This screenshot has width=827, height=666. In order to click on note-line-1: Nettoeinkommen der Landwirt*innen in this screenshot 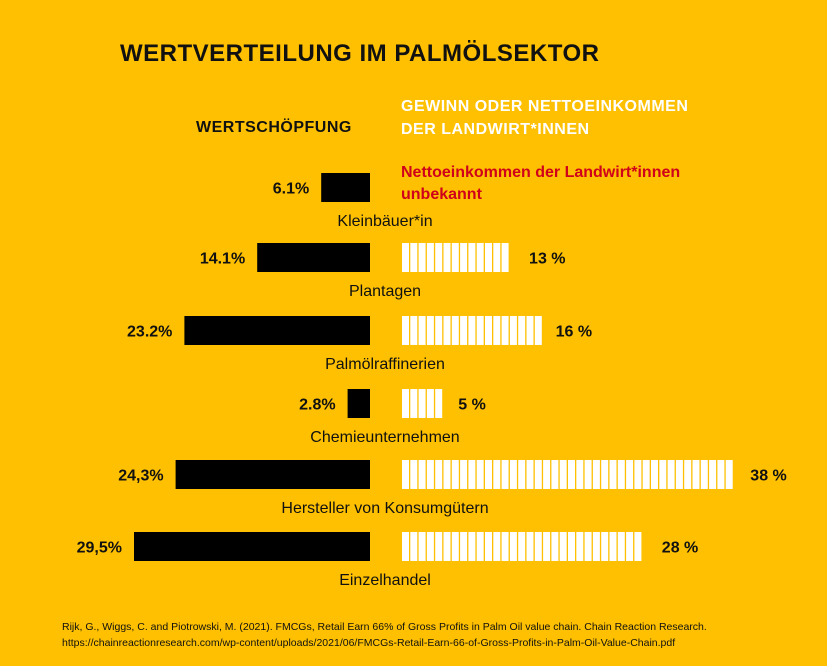, I will do `click(541, 172)`.